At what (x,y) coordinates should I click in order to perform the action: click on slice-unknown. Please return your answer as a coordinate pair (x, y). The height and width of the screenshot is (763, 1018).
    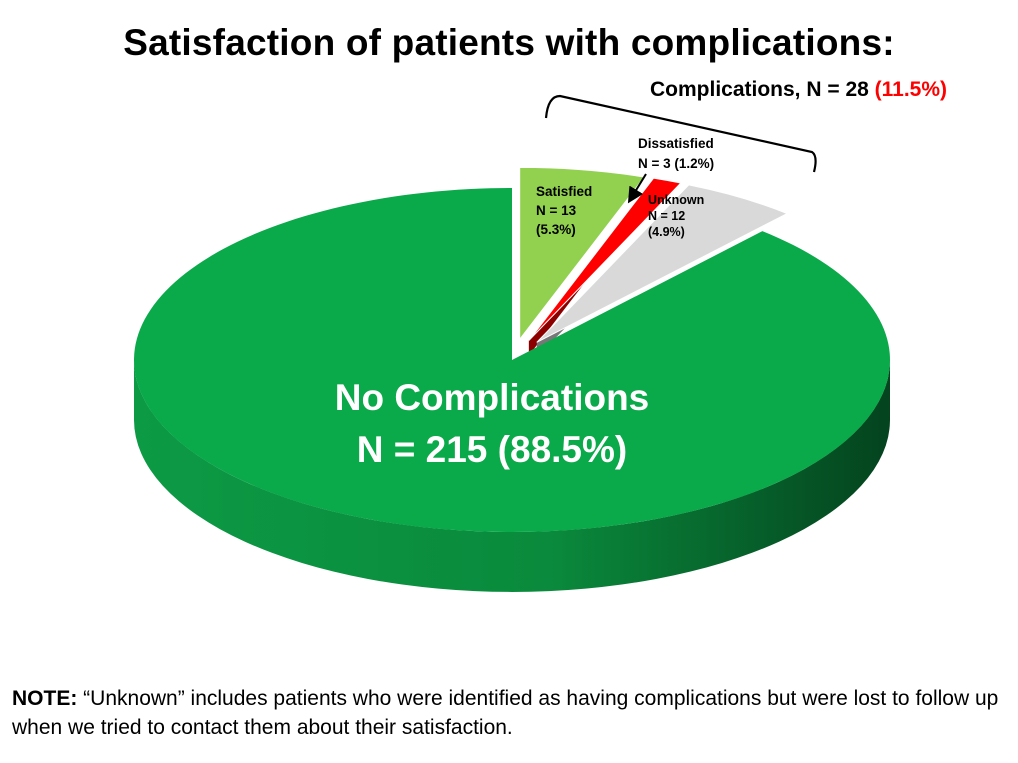
    Looking at the image, I should click on (662, 263).